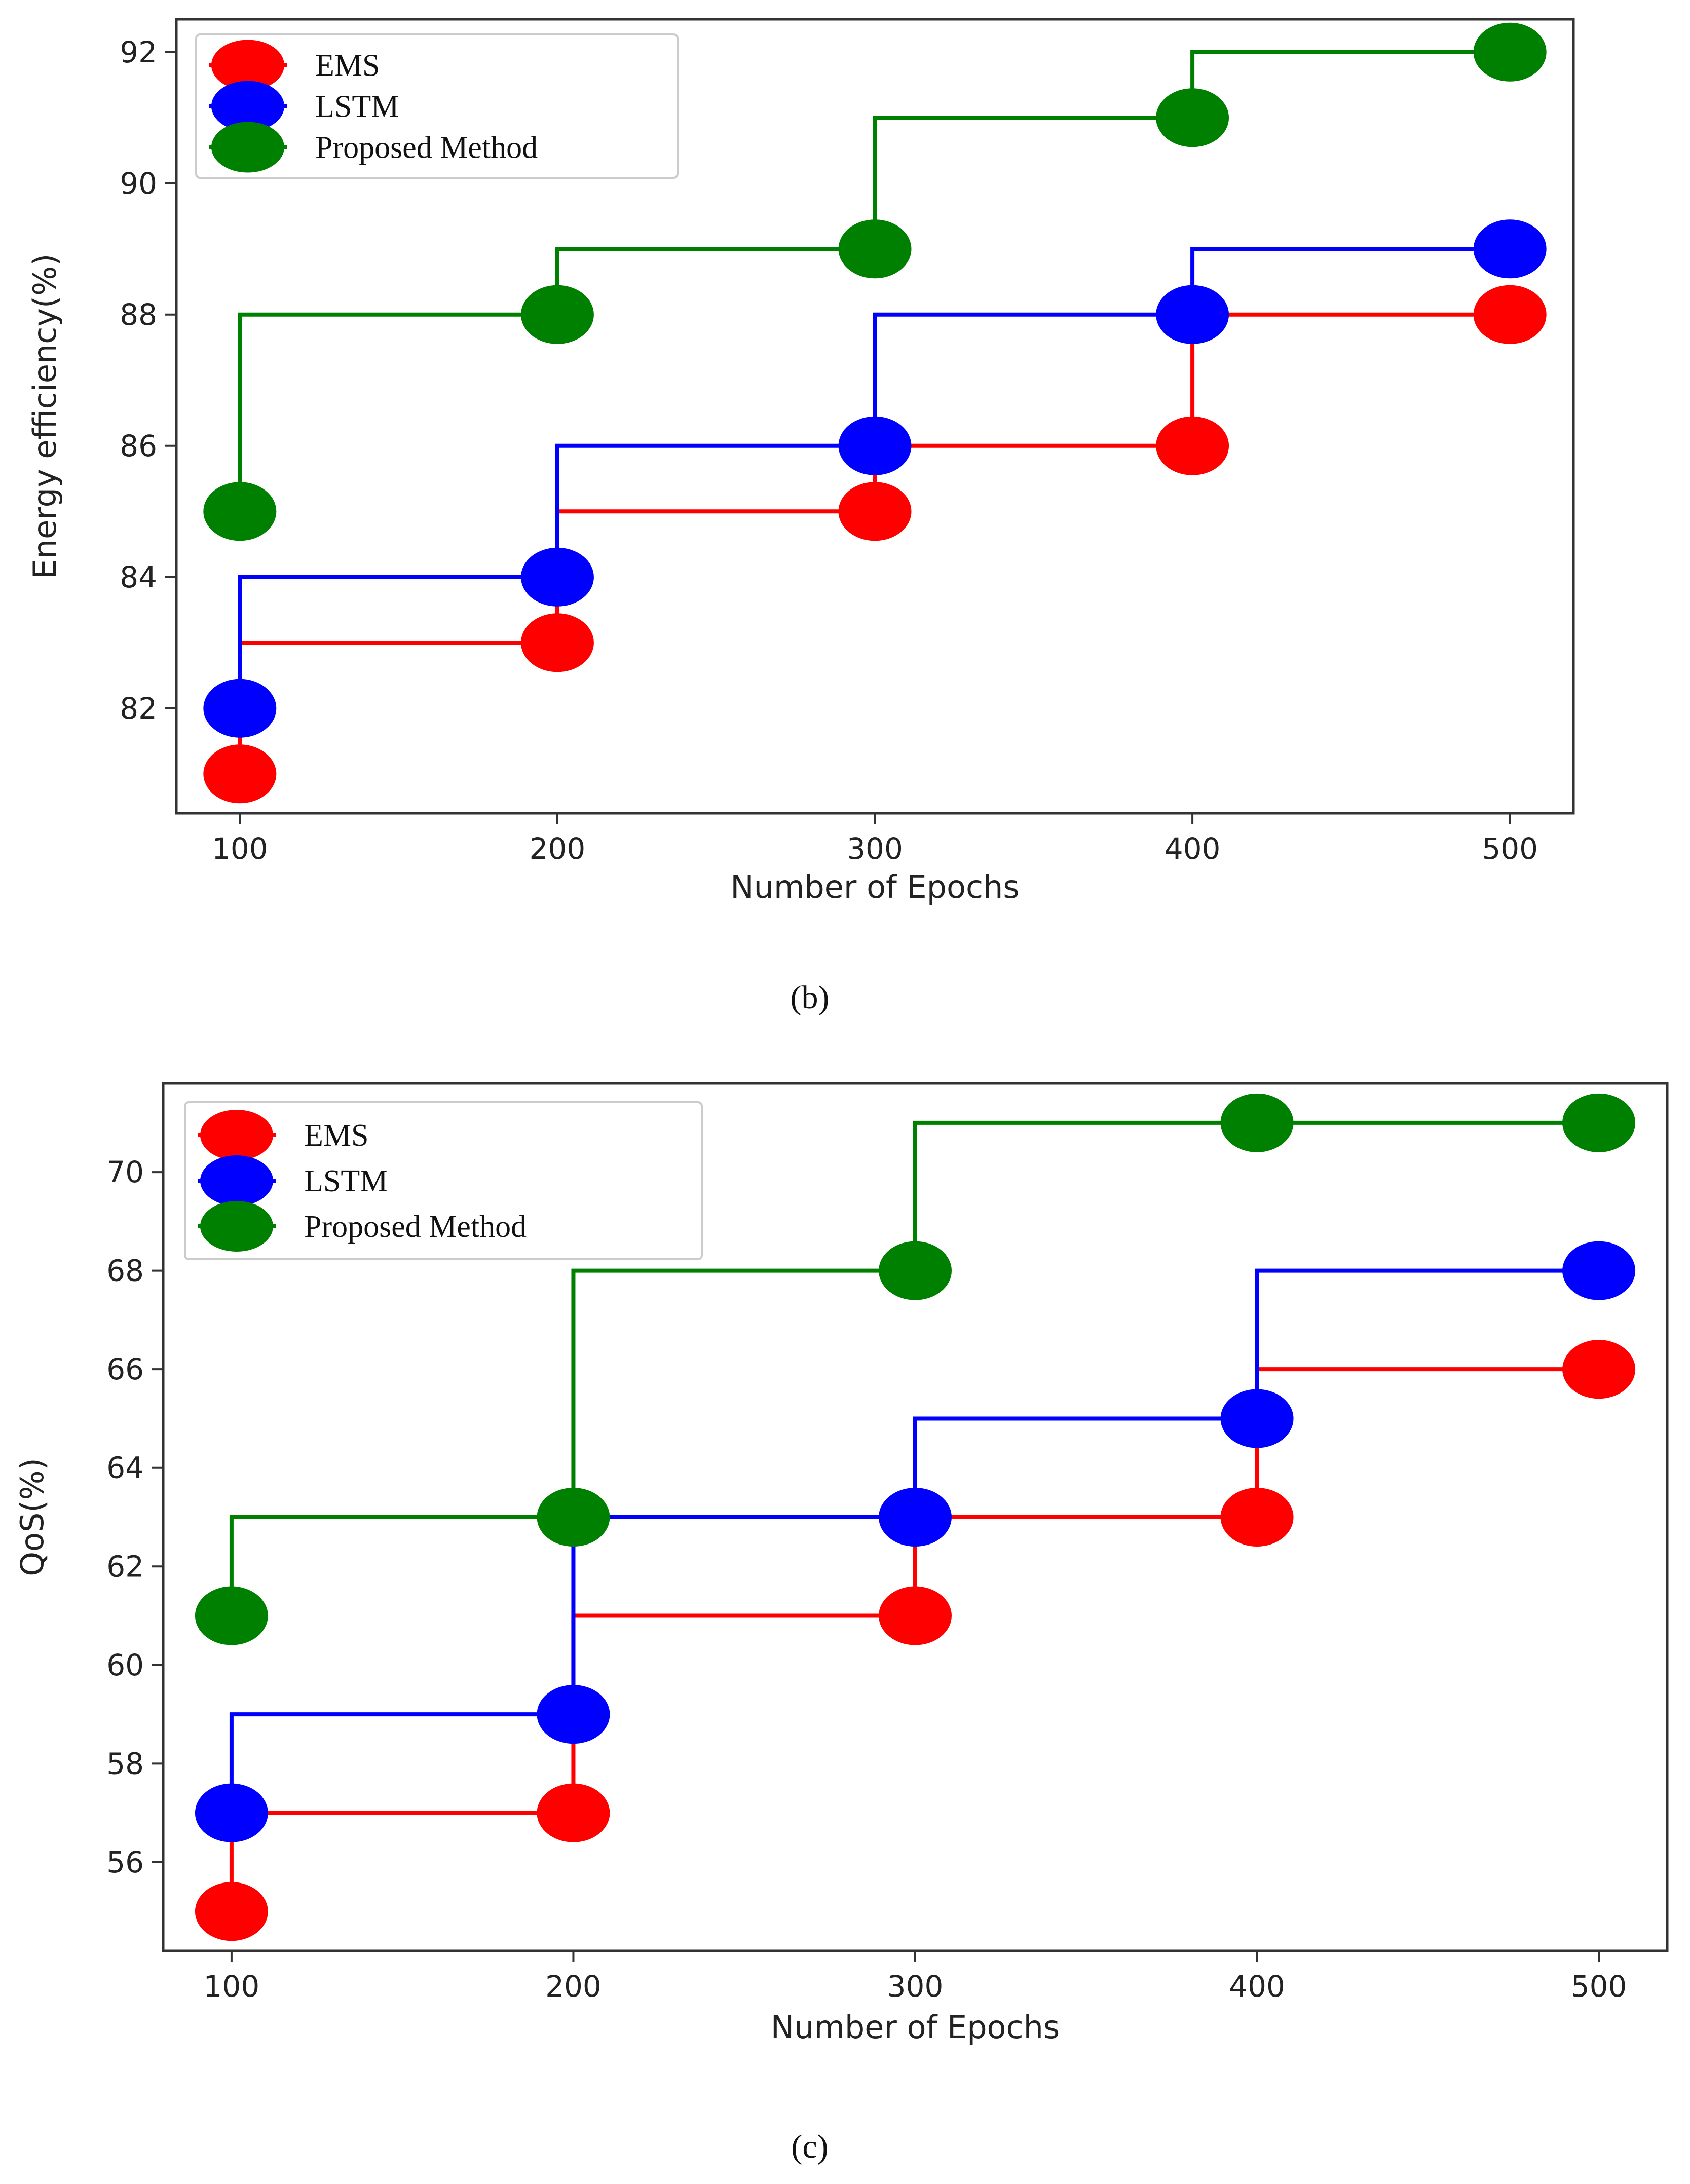 This screenshot has width=1690, height=2184. What do you see at coordinates (810, 997) in the screenshot?
I see `panel-caption: (b)` at bounding box center [810, 997].